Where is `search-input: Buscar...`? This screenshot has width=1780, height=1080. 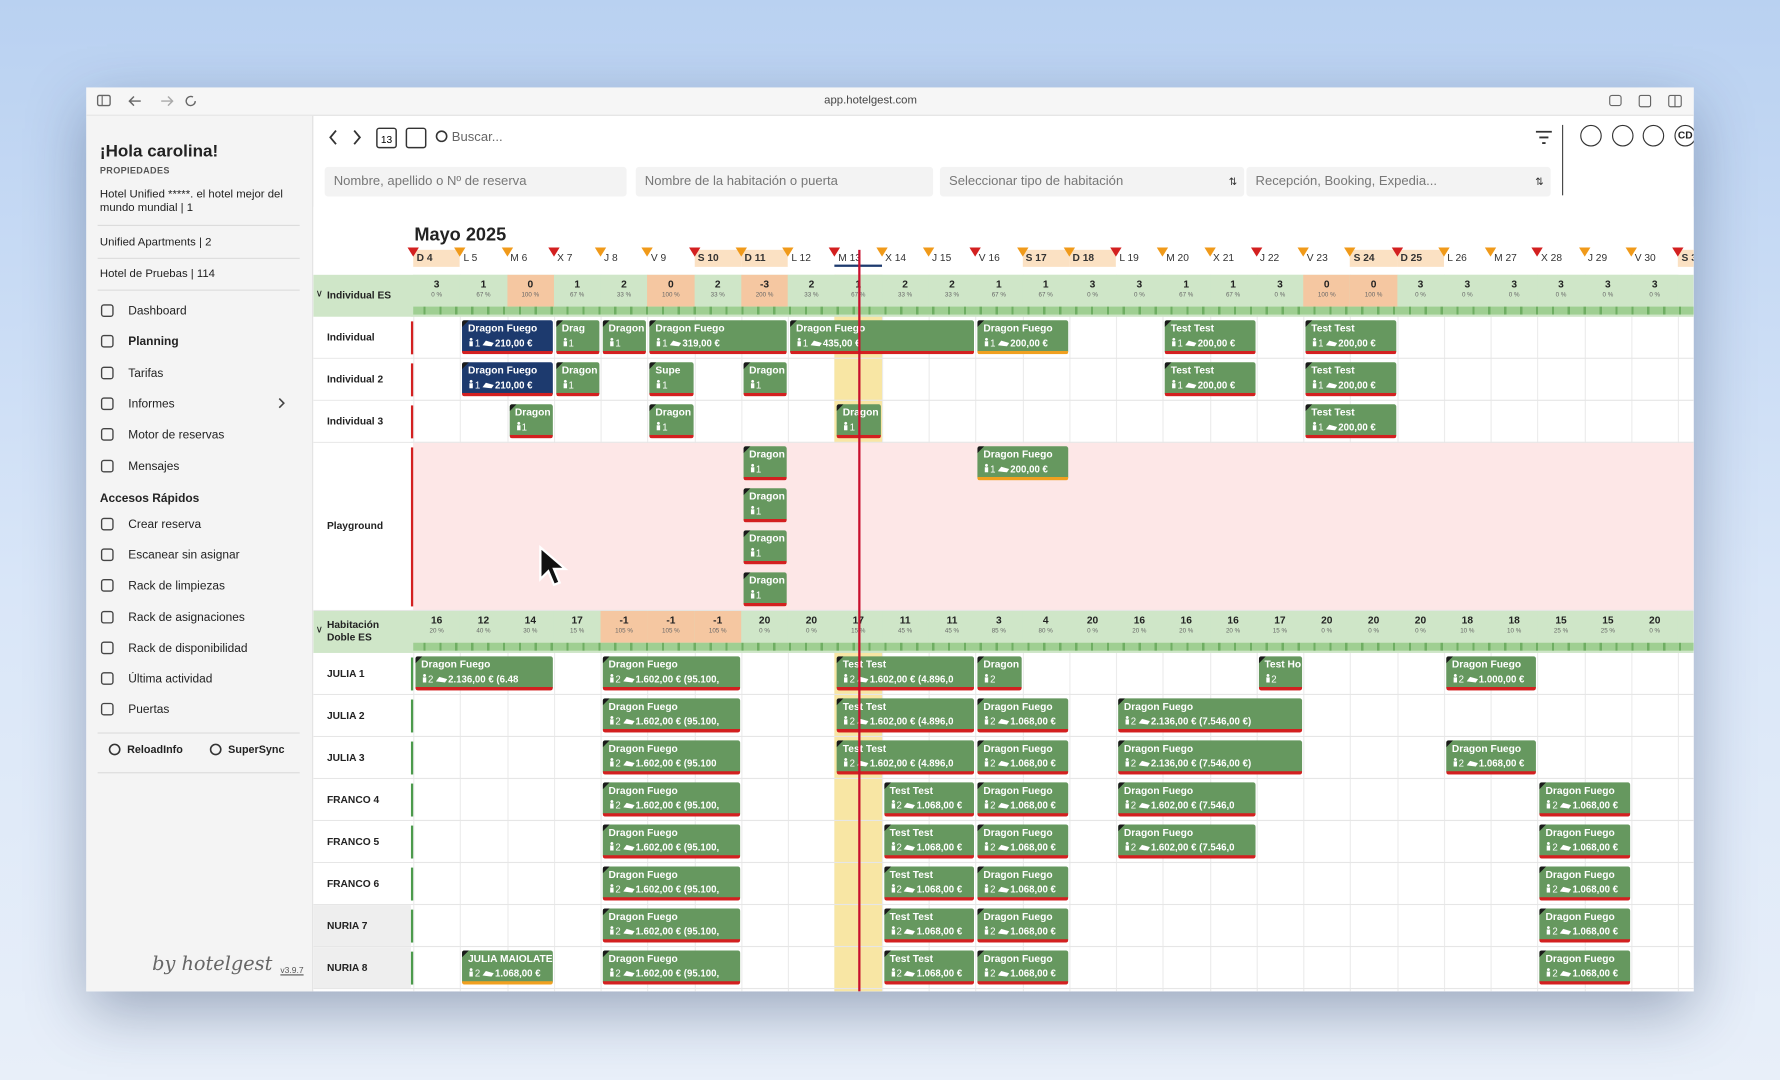 search-input: Buscar... is located at coordinates (477, 137).